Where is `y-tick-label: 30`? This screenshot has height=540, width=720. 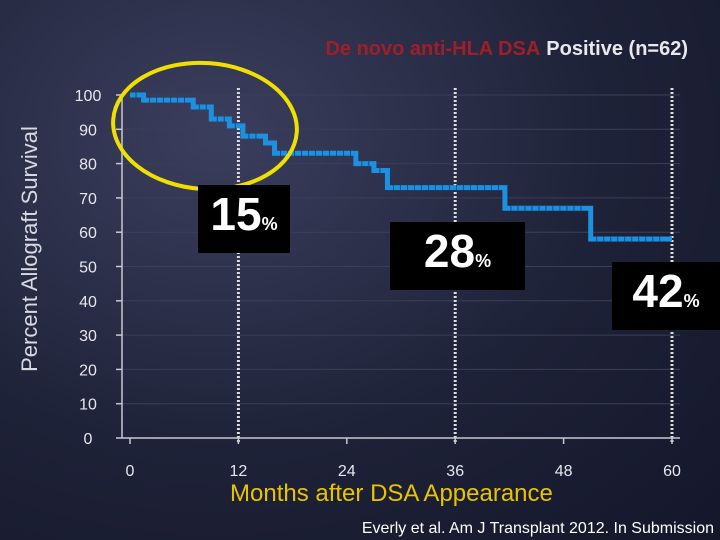
y-tick-label: 30 is located at coordinates (88, 336).